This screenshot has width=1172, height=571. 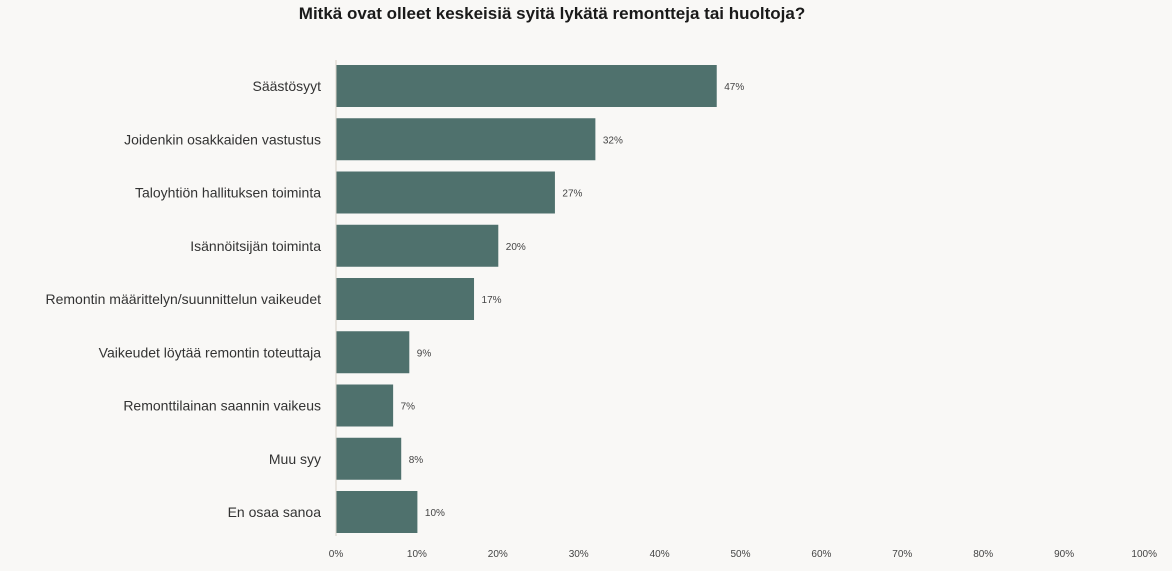 I want to click on category-label: Isännöitsijän toiminta, so click(x=255, y=246).